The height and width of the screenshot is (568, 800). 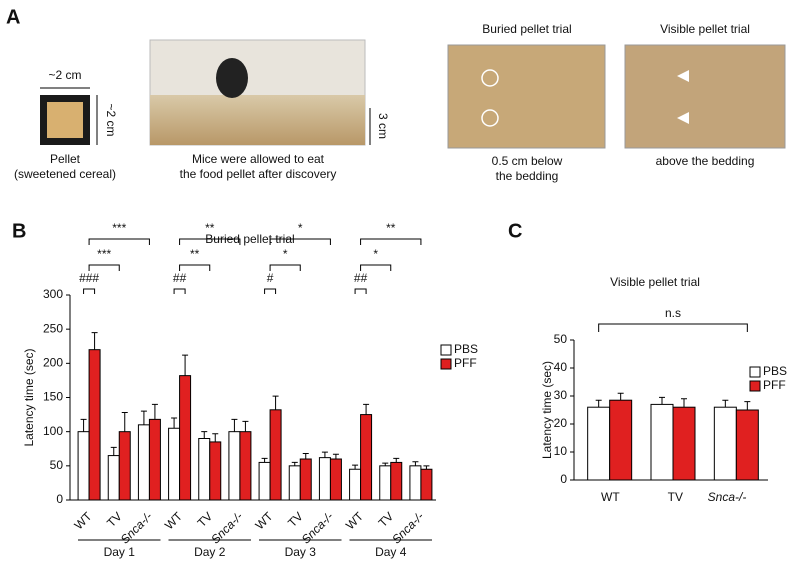 I want to click on mouse, so click(x=232, y=78).